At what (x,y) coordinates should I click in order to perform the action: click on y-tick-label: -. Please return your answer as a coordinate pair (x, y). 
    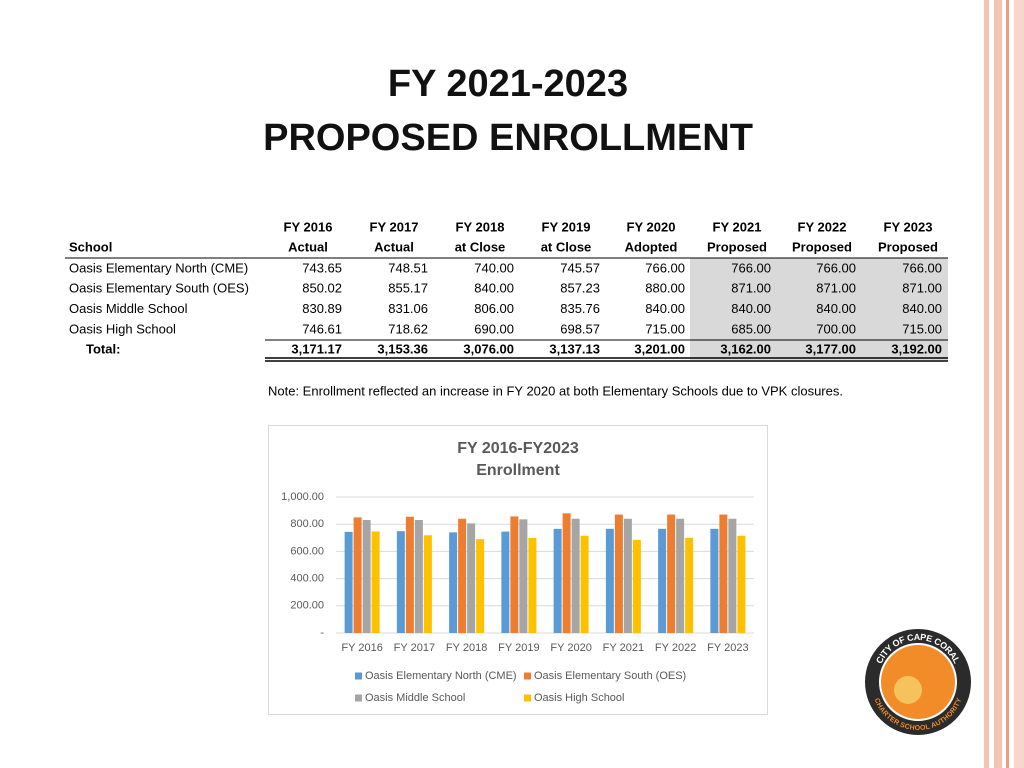
    Looking at the image, I should click on (322, 633).